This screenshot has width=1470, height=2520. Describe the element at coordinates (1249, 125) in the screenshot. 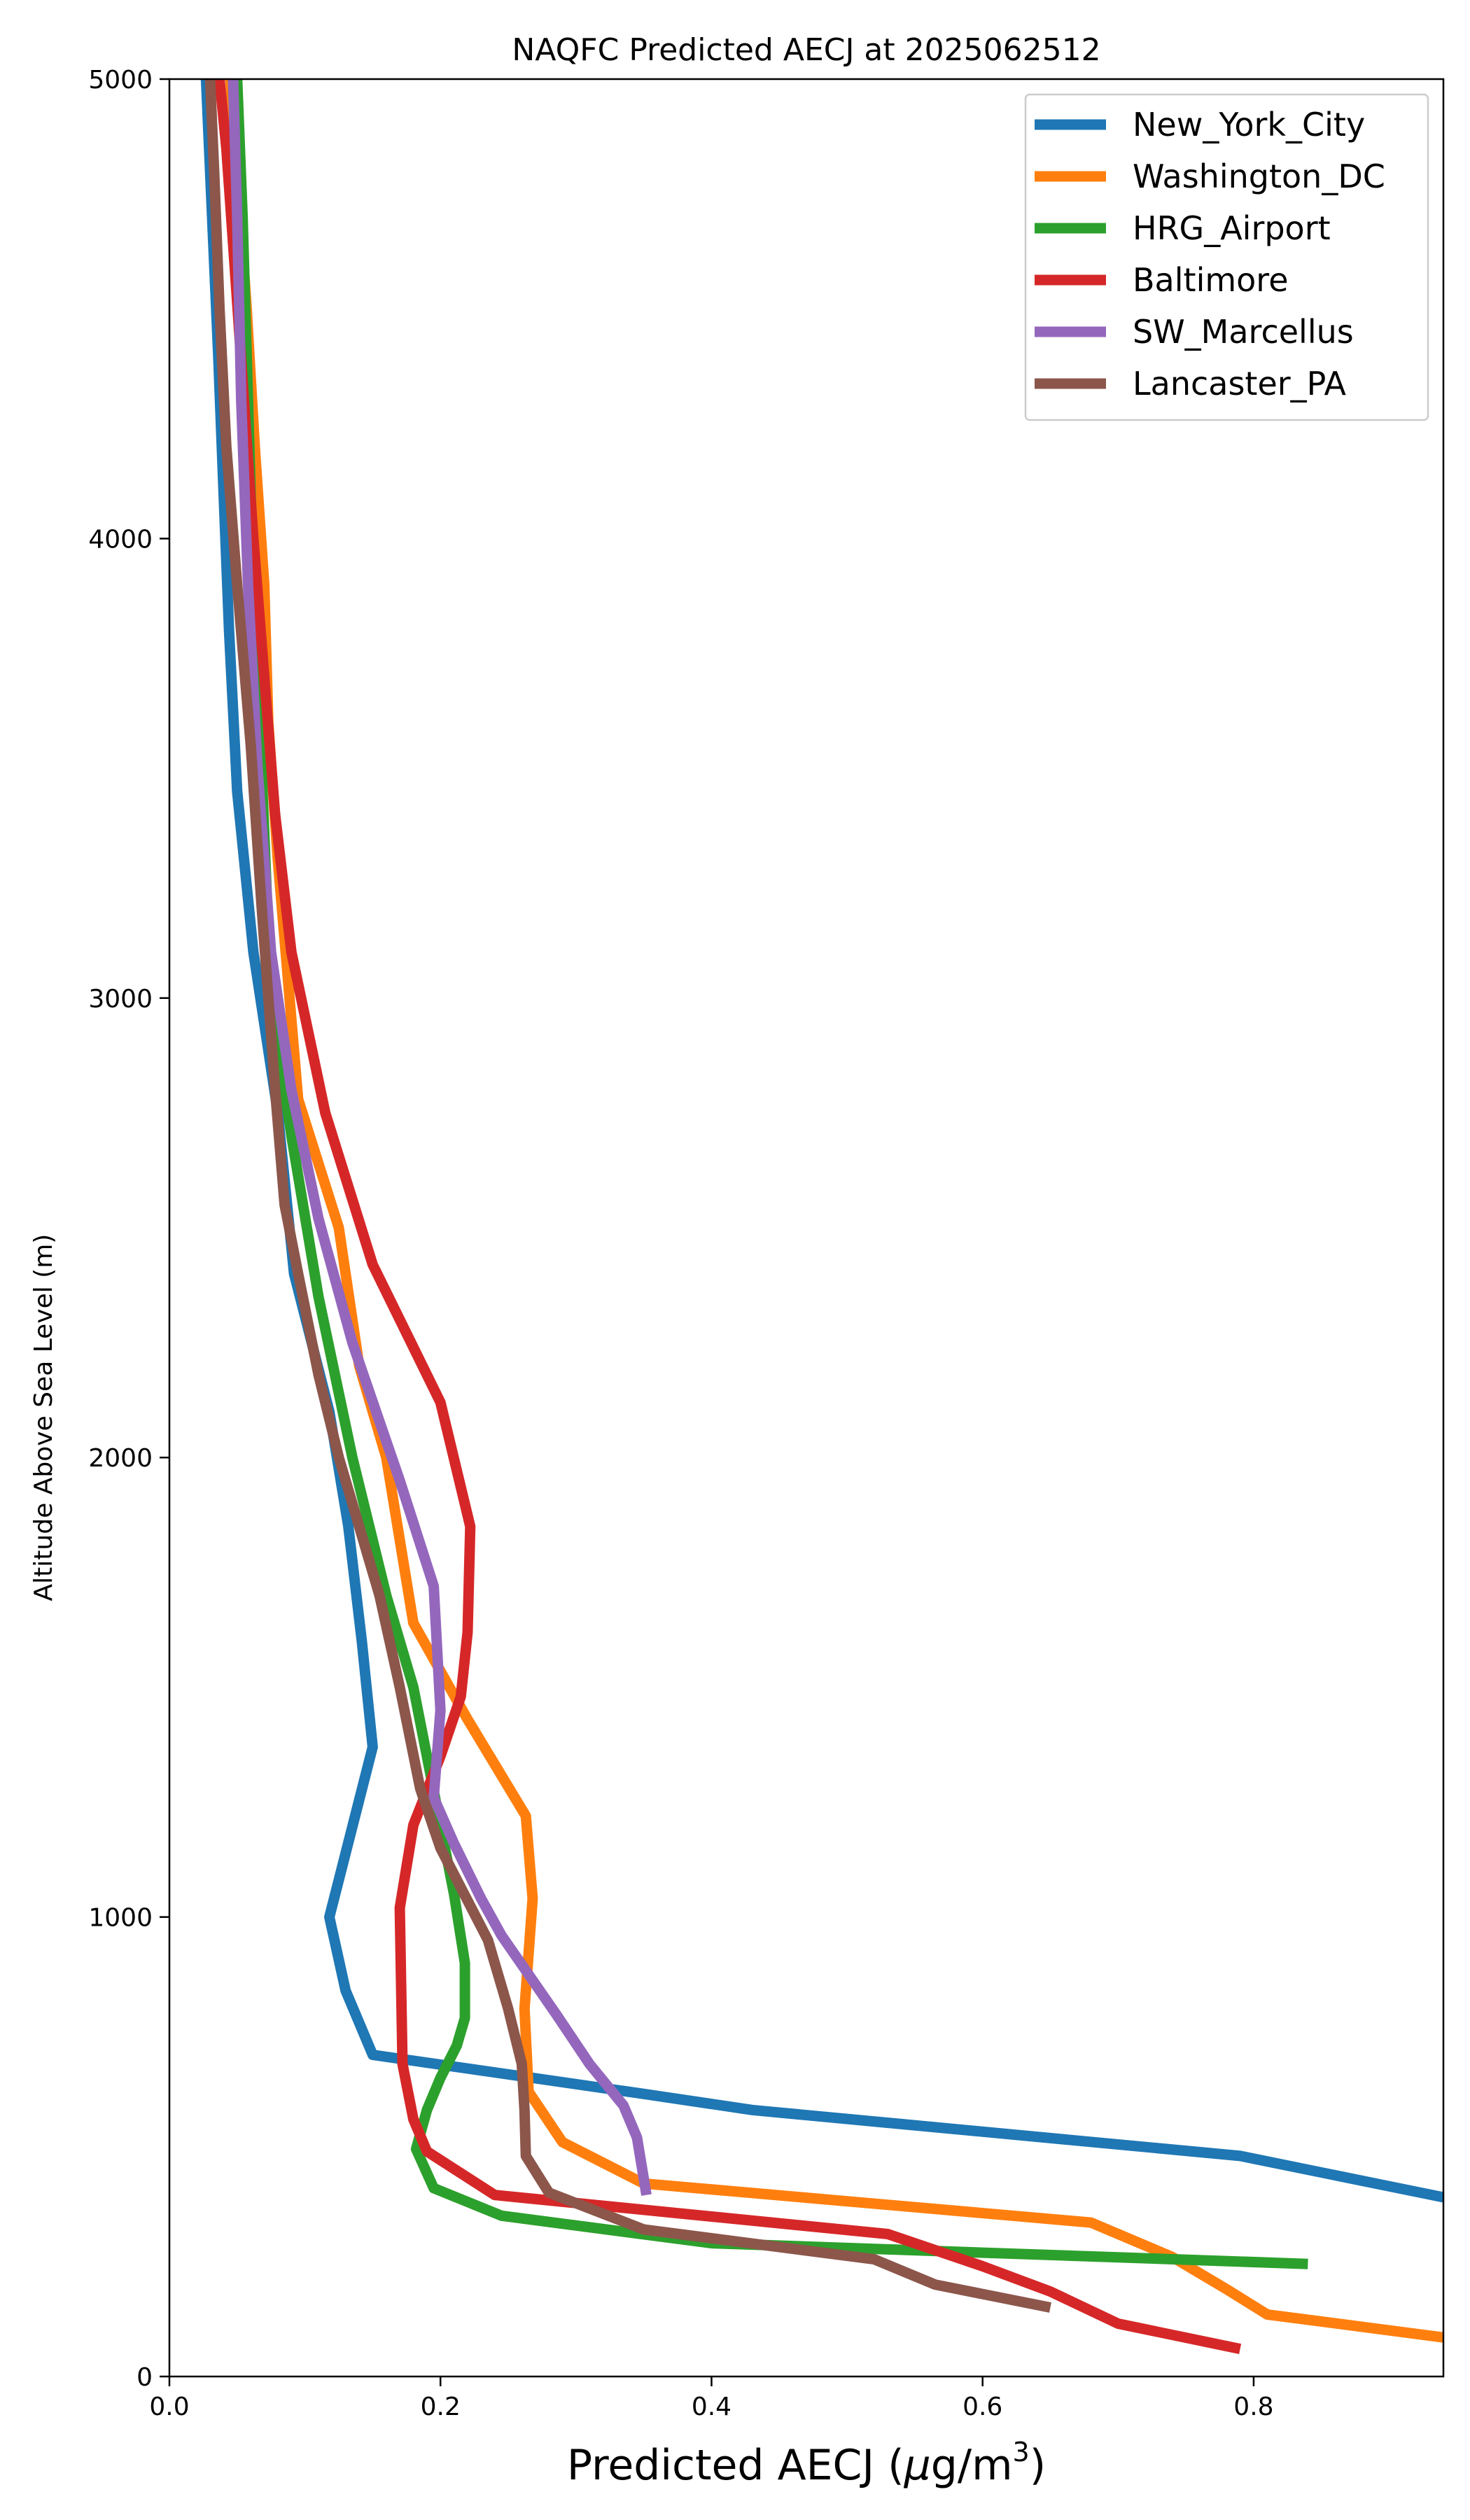

I see `legend-label: New_York_City` at that location.